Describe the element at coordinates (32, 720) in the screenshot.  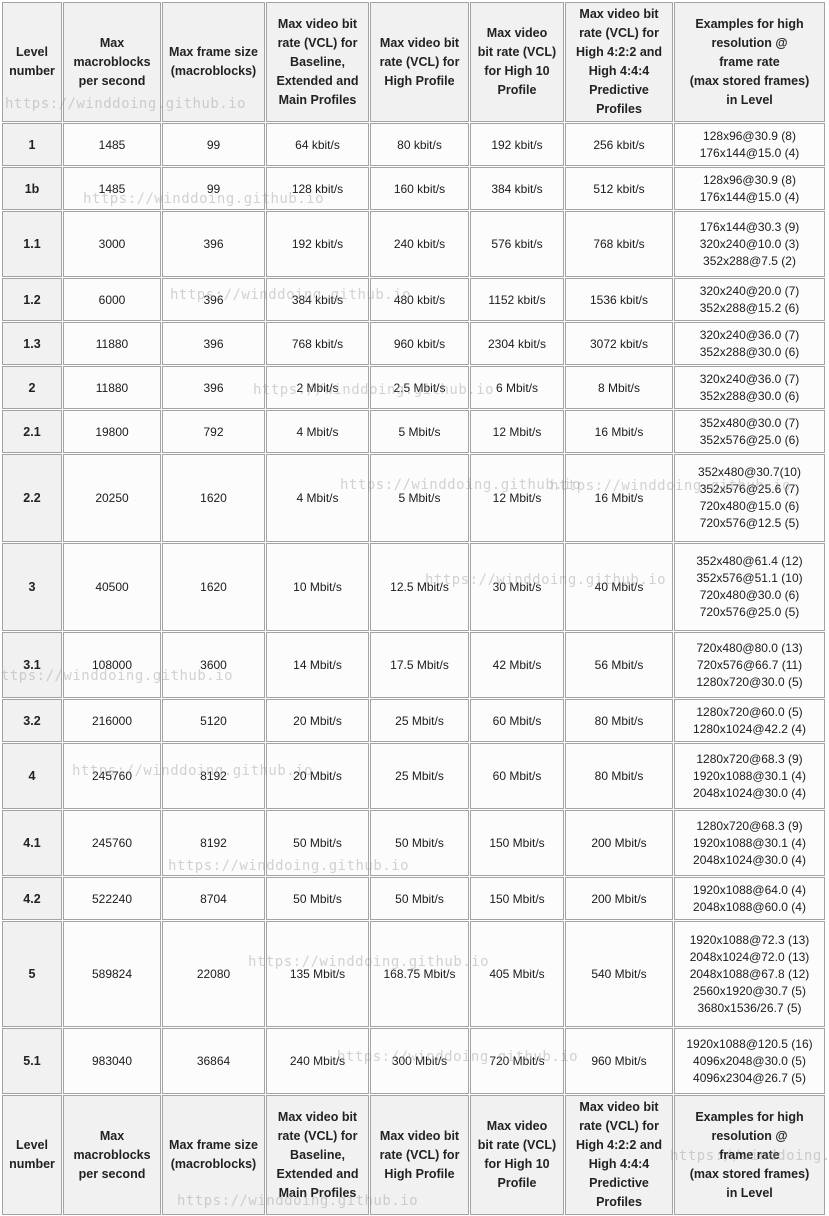
I see `level-number-cell: 3.2` at that location.